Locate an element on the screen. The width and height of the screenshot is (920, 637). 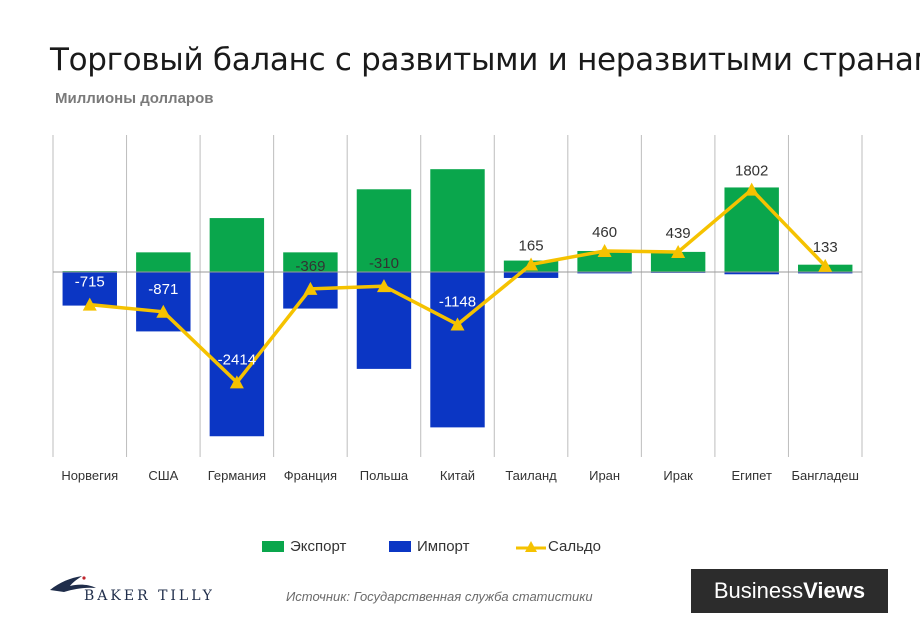
balance-data-label: -715 is located at coordinates (90, 282).